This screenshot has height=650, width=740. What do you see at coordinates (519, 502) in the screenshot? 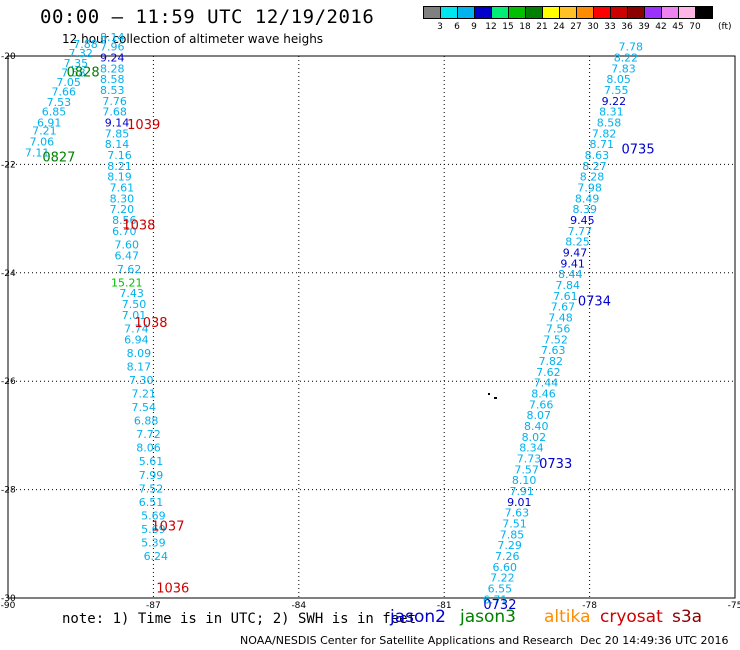
I see `wave-height-label: 9.01` at bounding box center [519, 502].